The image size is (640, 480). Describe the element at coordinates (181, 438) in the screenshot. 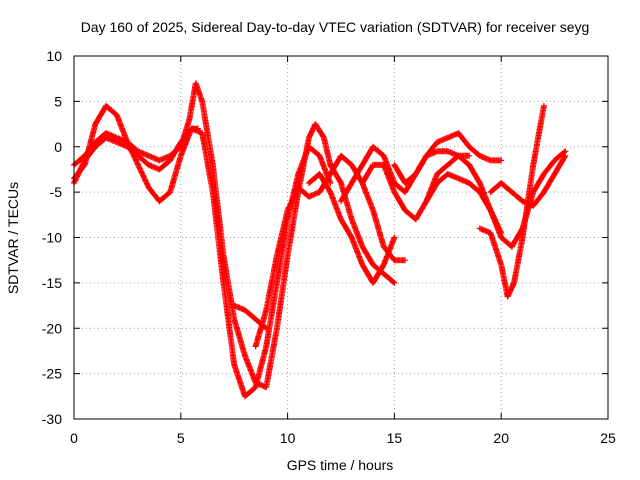

I see `x-tick-label: 5` at that location.